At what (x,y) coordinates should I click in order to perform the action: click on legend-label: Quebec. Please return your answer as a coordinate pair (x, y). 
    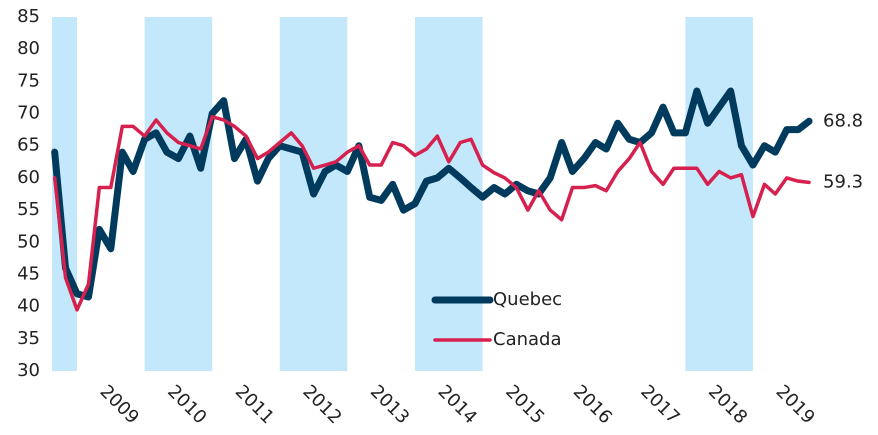
    Looking at the image, I should click on (527, 299).